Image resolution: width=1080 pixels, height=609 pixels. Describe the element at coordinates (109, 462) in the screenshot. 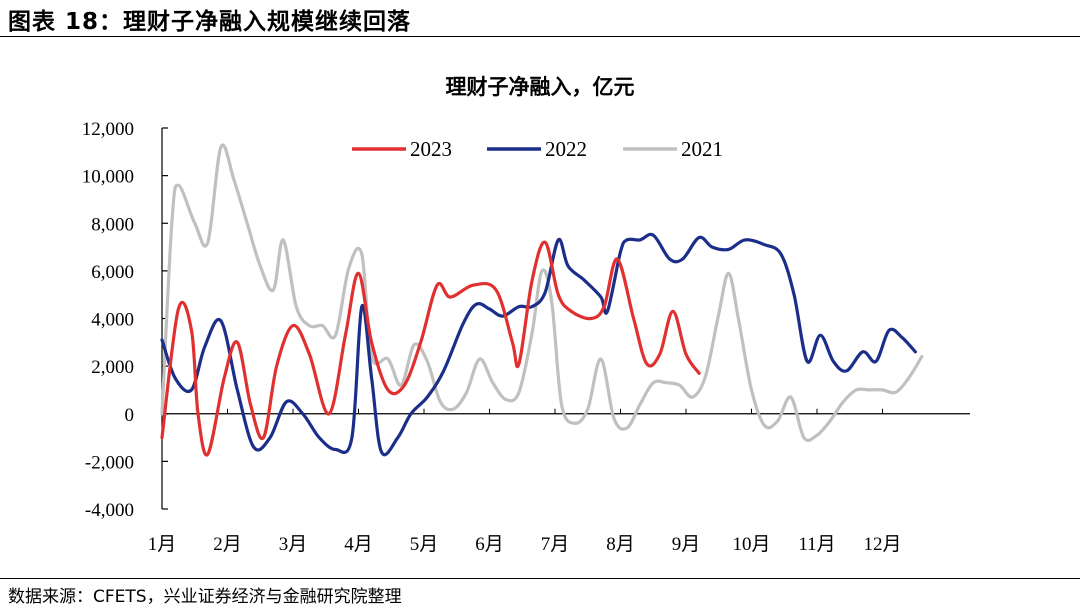

I see `y-tick-label: -2,000` at that location.